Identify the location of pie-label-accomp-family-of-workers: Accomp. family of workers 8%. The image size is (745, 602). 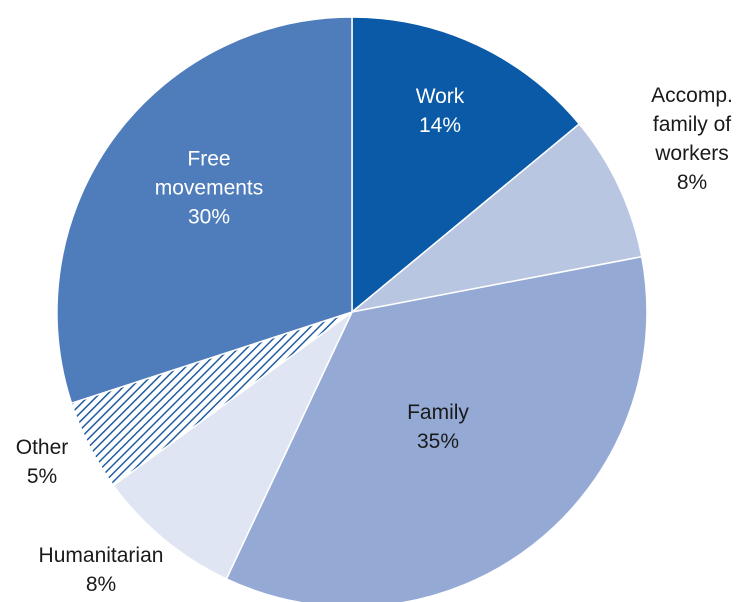
(692, 139).